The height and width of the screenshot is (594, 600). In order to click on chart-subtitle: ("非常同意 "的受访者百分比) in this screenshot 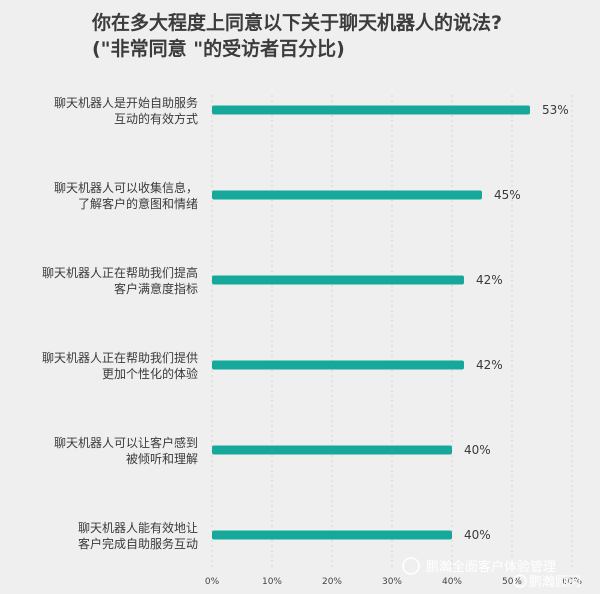, I will do `click(218, 49)`.